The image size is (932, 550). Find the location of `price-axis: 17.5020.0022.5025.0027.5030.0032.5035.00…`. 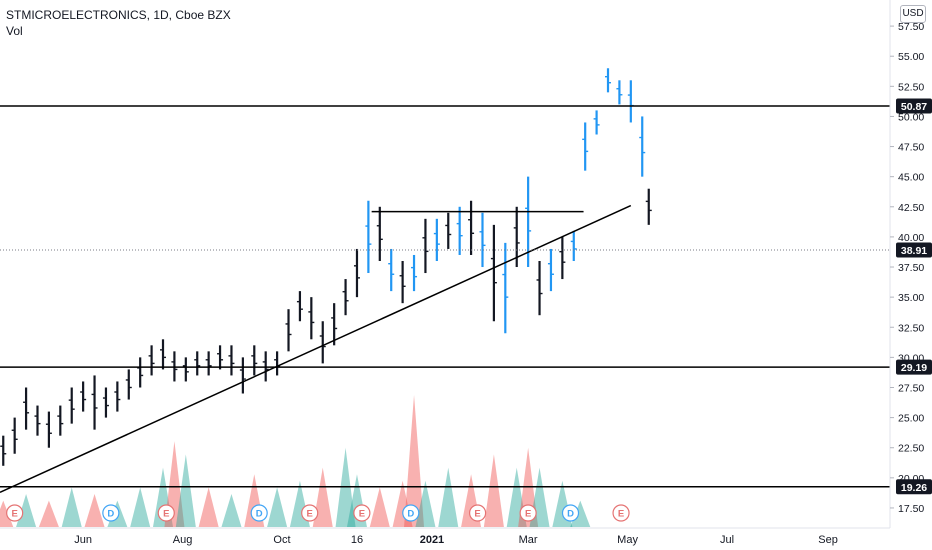

price-axis: 17.5020.0022.5025.0027.5030.0032.5035.00… is located at coordinates (906, 264).